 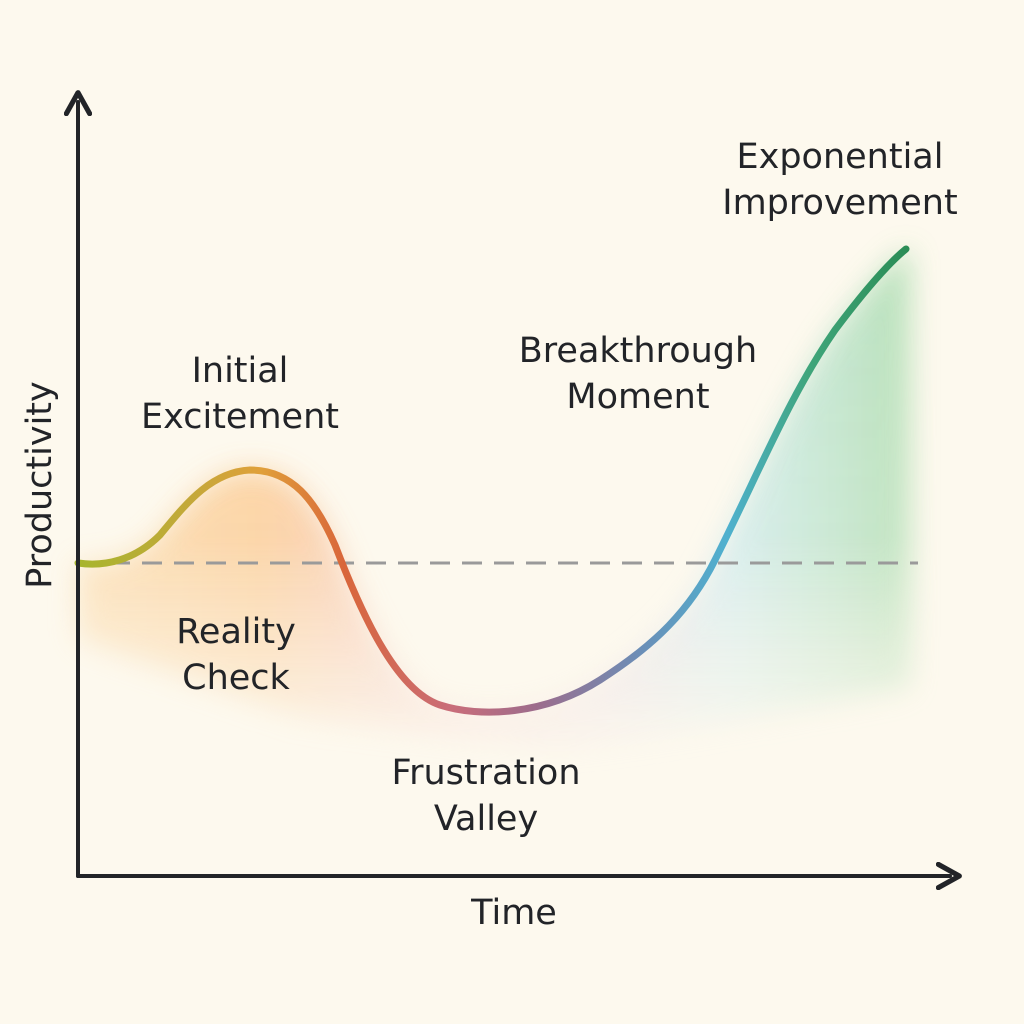 I want to click on x-axis-label: Time, so click(x=514, y=913).